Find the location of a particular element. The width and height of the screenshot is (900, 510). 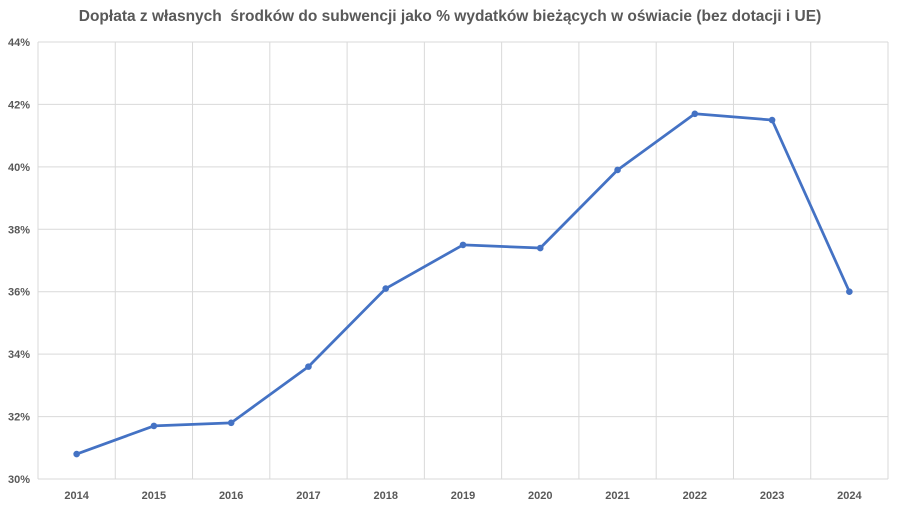

x-tick-label: 2018 is located at coordinates (385, 496).